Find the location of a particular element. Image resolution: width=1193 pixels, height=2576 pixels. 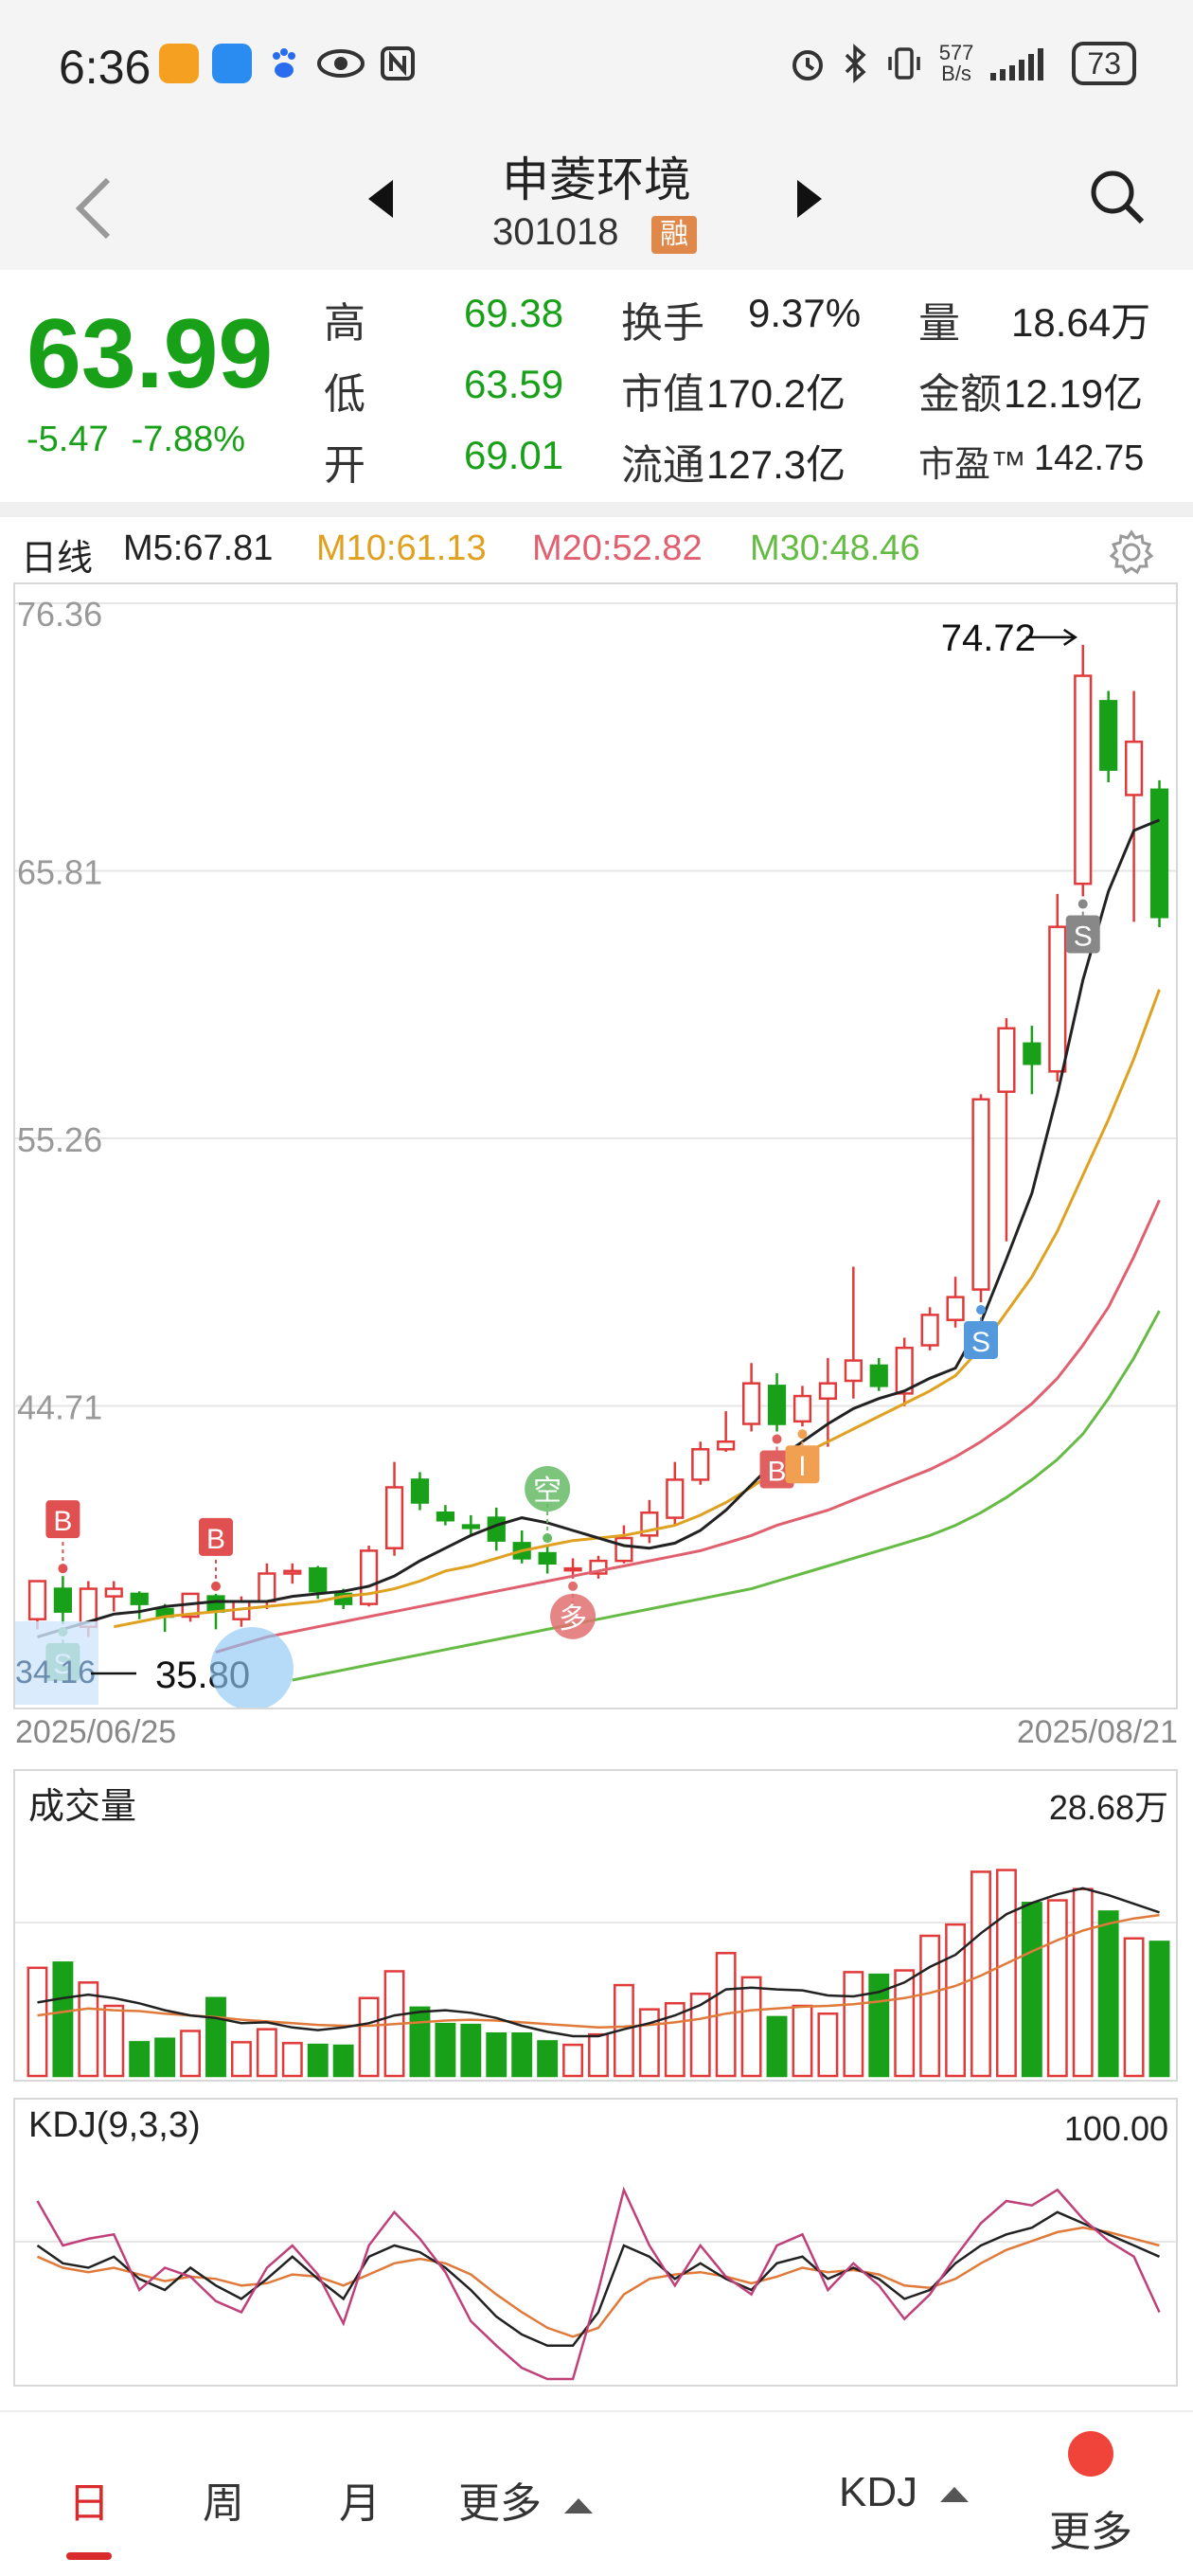

open-value: 69.01 is located at coordinates (514, 455).